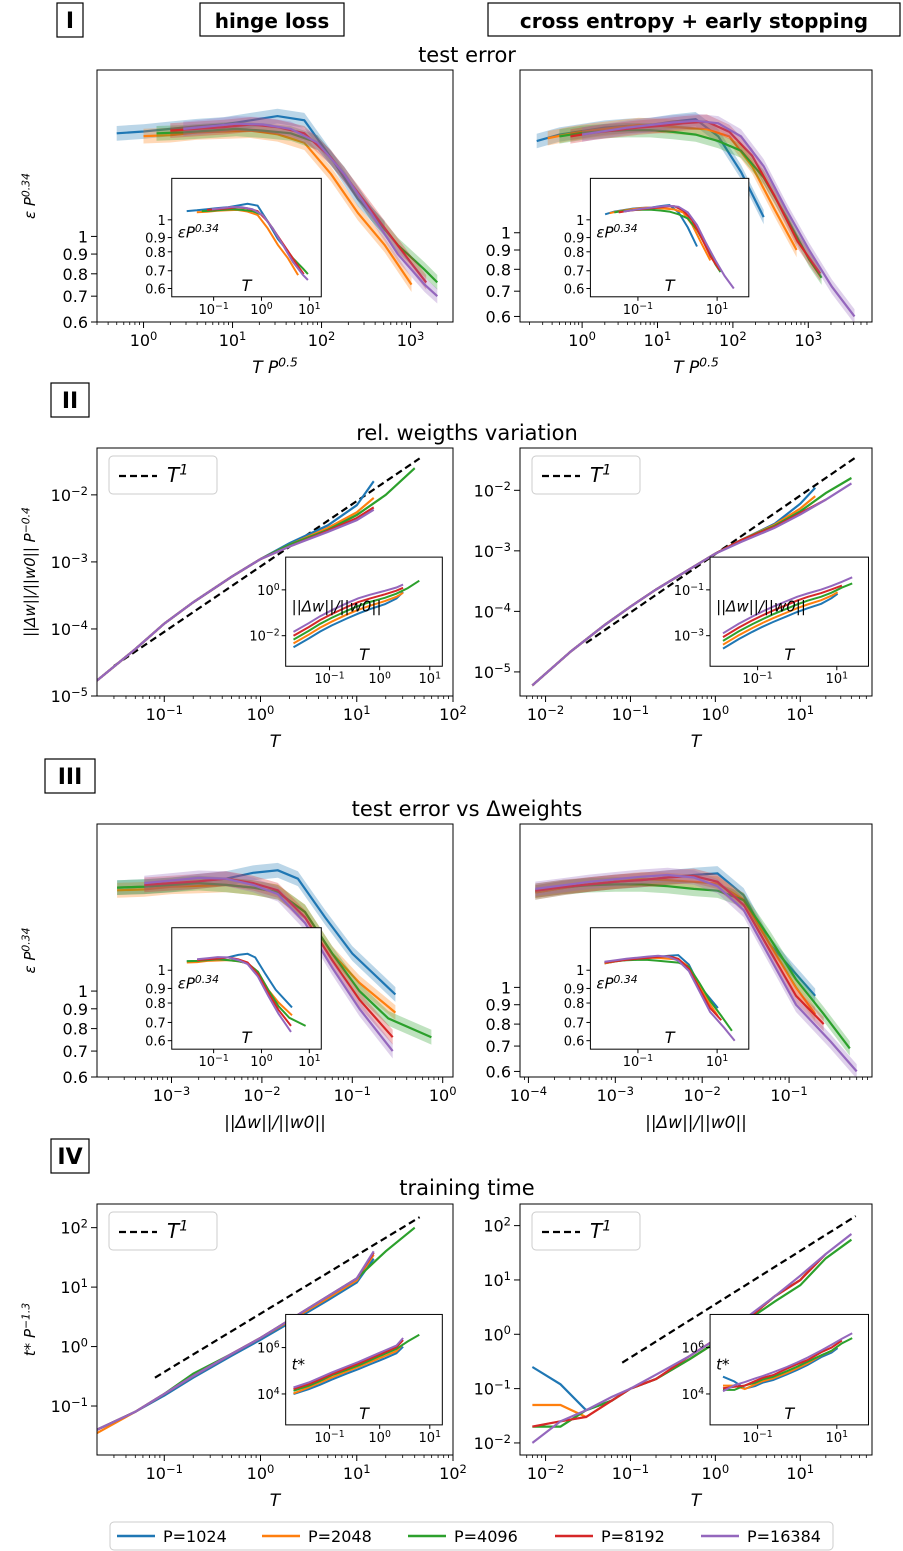  What do you see at coordinates (411, 339) in the screenshot?
I see `x-tick-label: 10³` at bounding box center [411, 339].